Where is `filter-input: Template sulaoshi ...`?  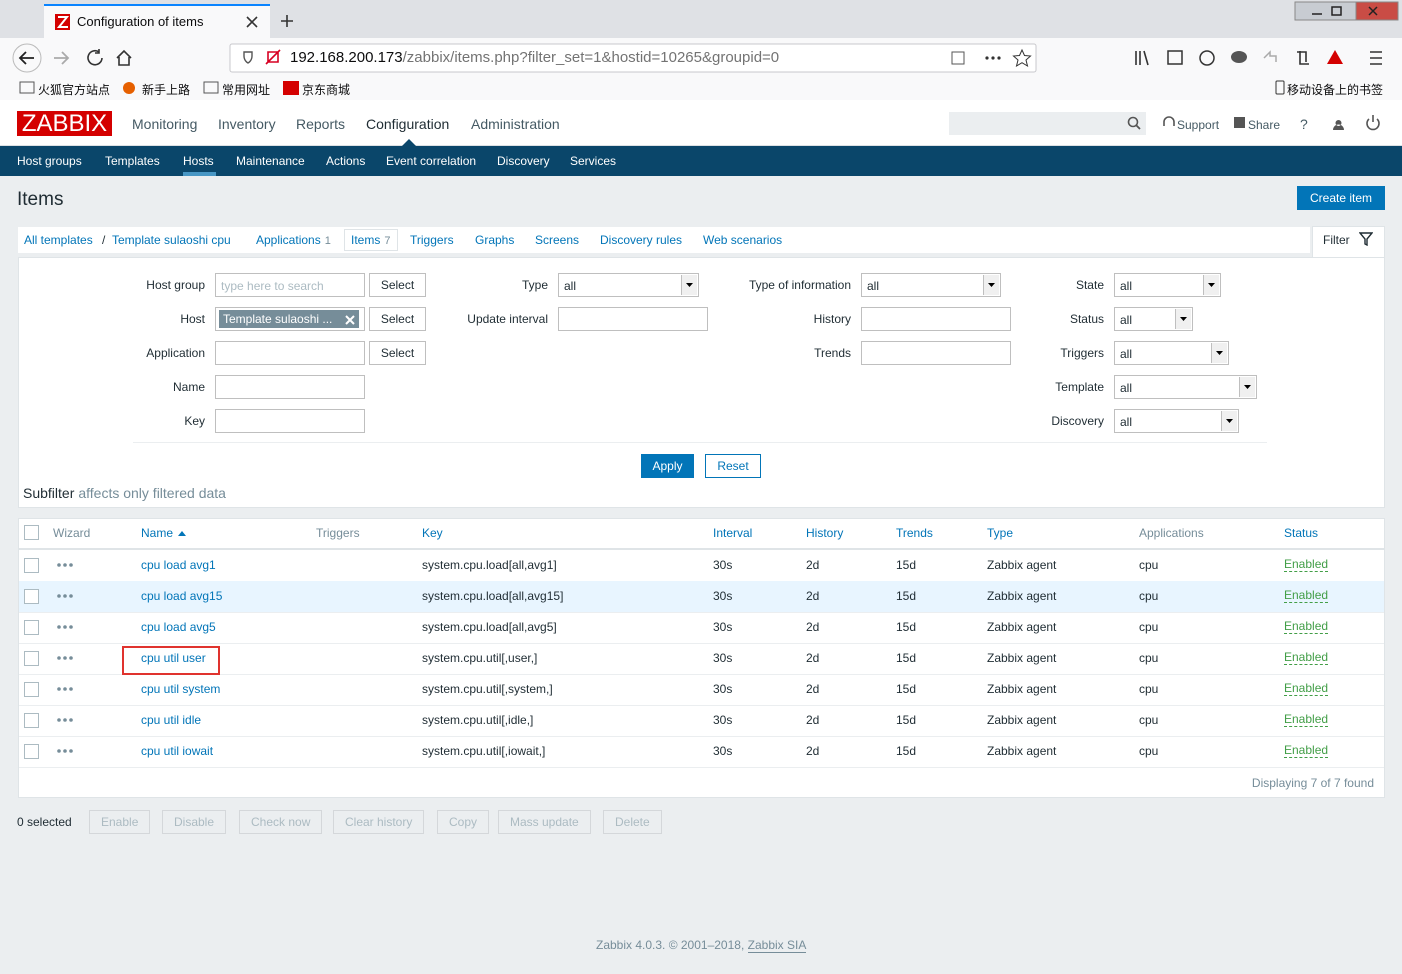
filter-input: Template sulaoshi ... is located at coordinates (290, 319).